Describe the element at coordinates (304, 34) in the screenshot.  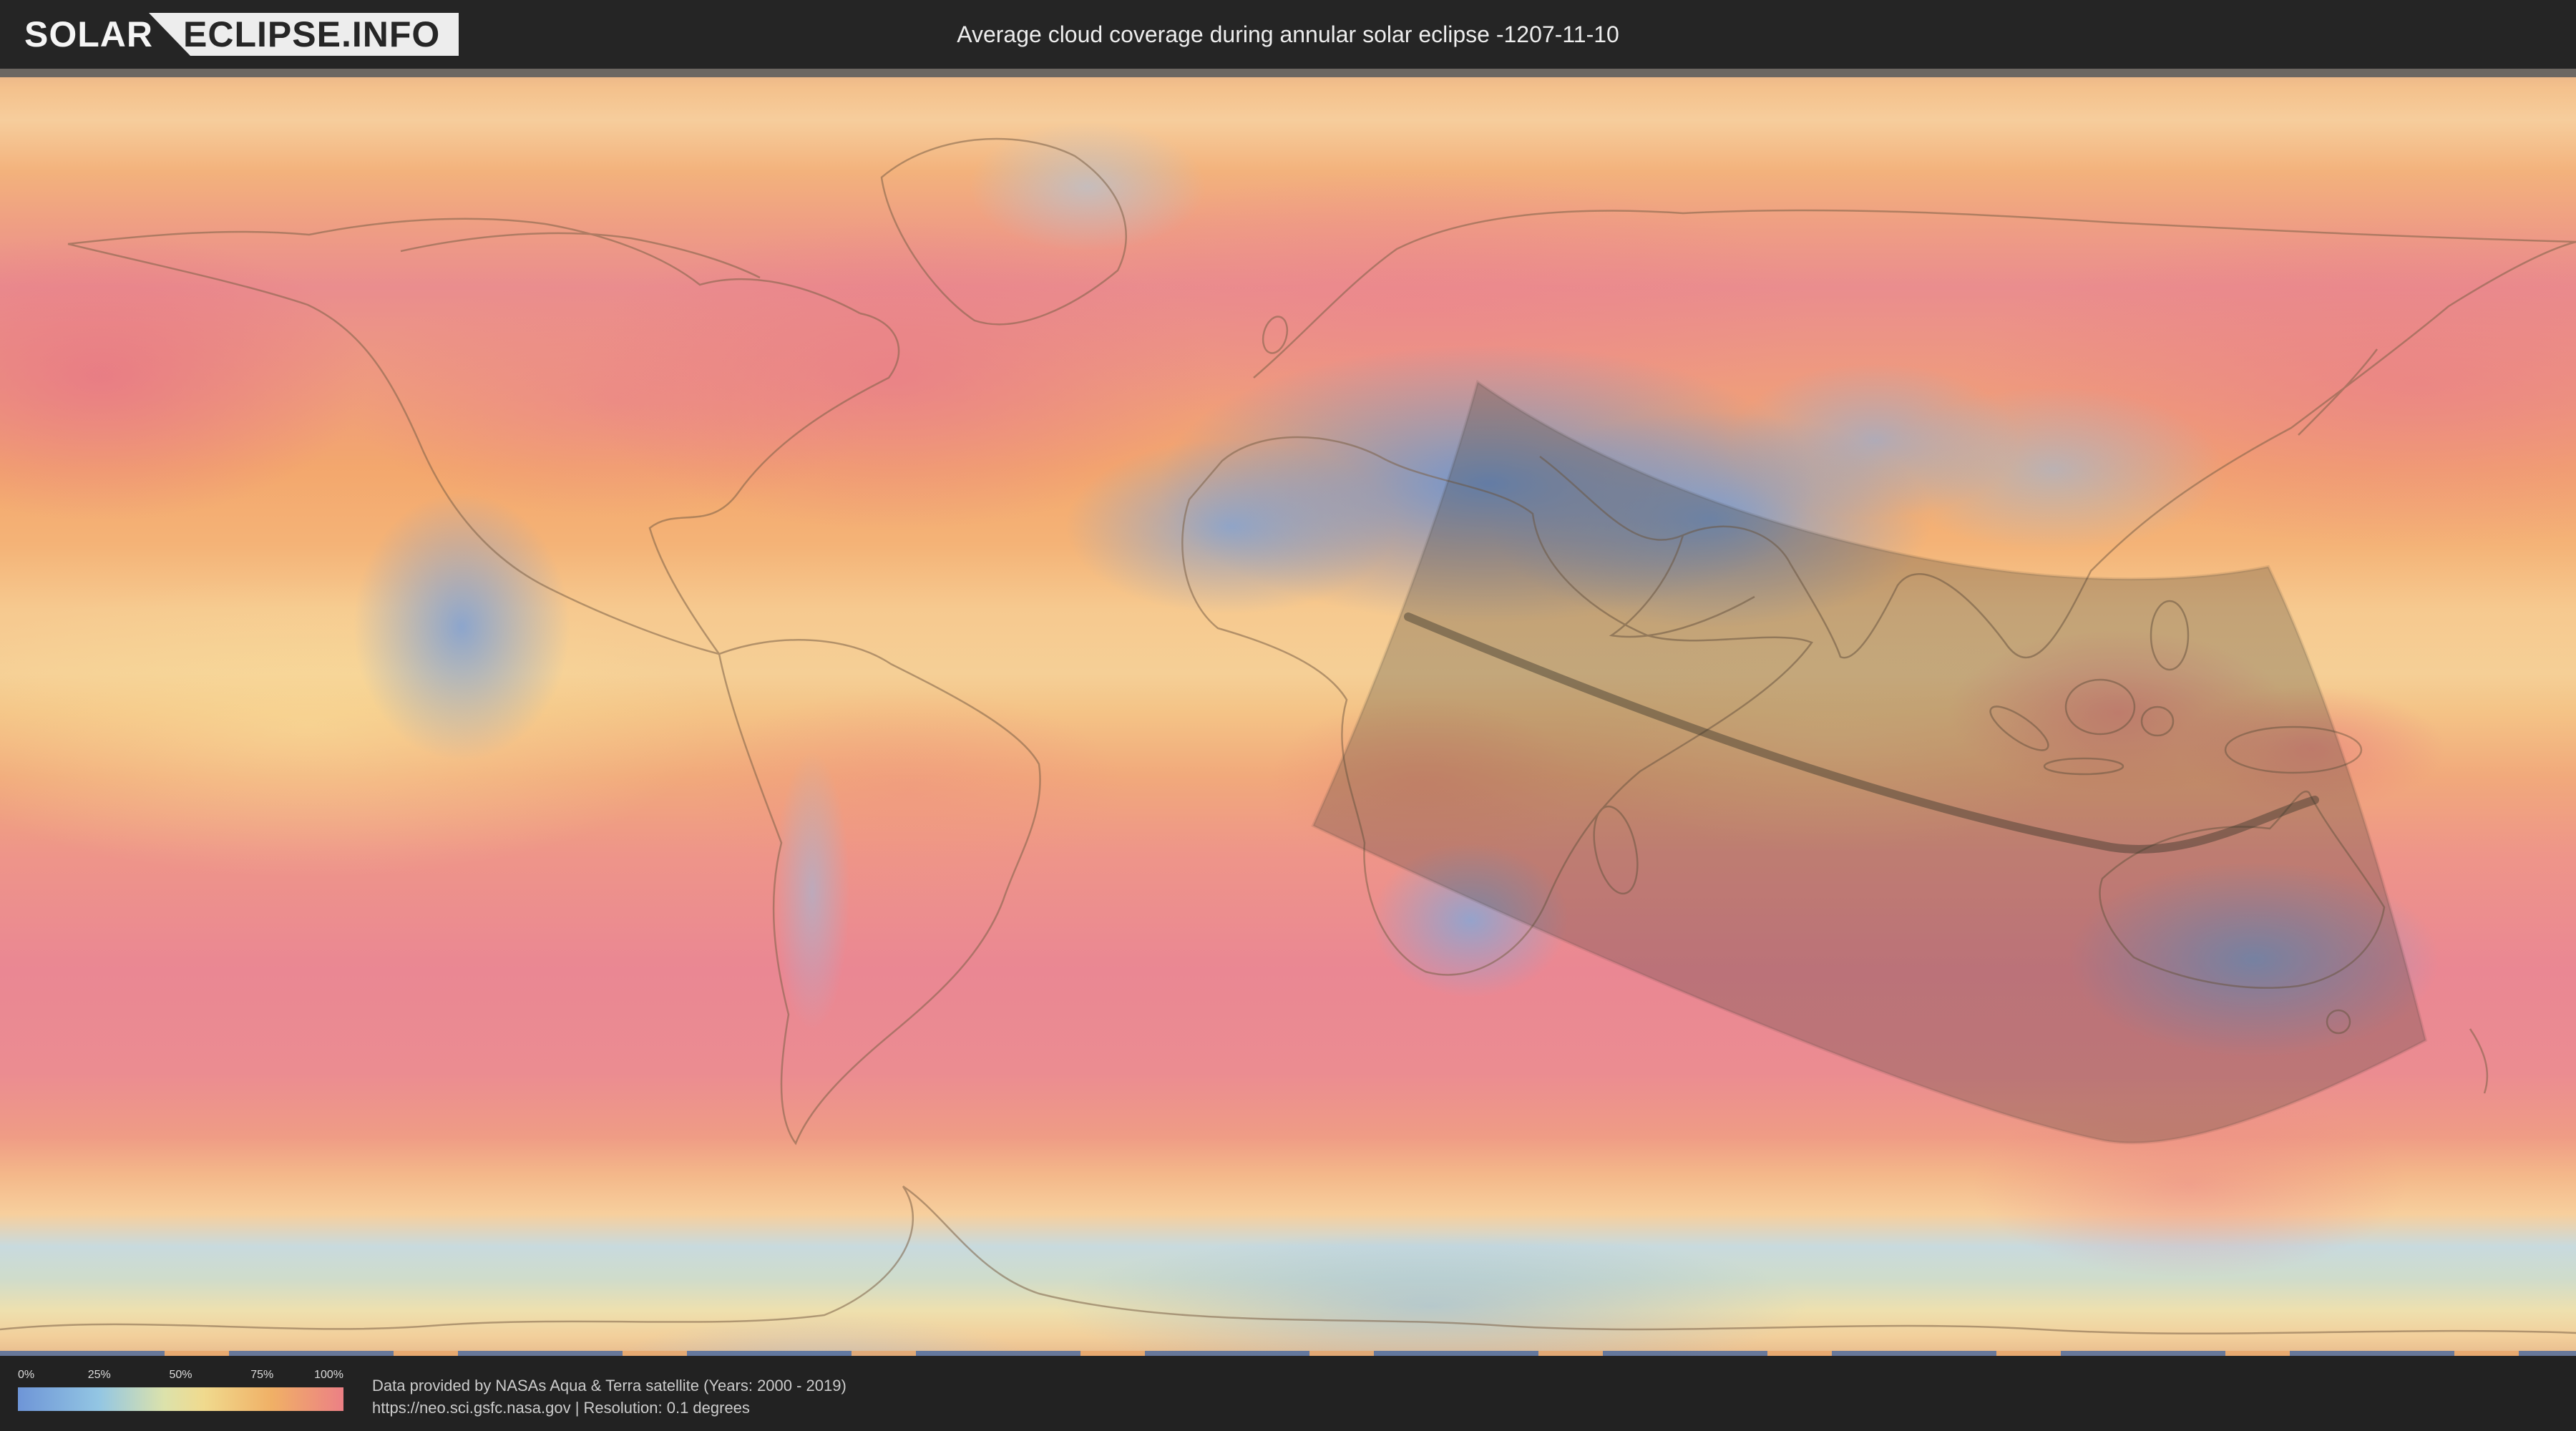
I see `logo-text-eclipse-info: ECLIPSE.INFO` at that location.